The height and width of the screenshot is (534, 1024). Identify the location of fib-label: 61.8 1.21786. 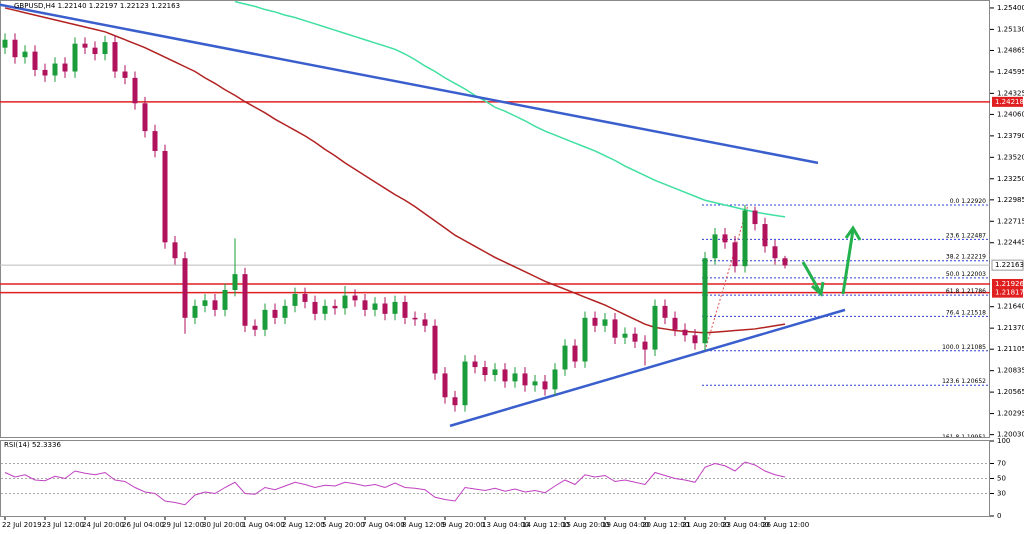
(966, 291).